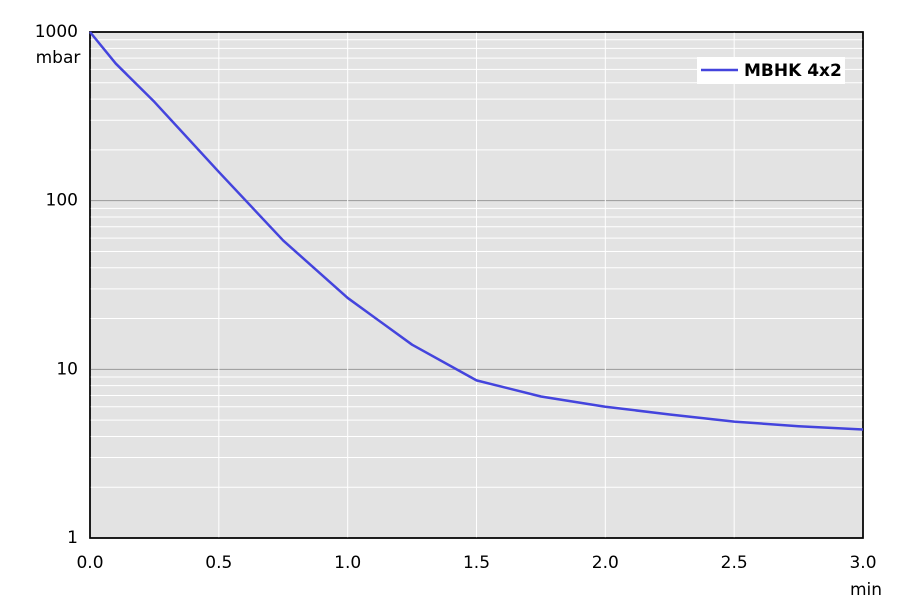 This screenshot has height=606, width=900. I want to click on x-tick-label: 0.5, so click(218, 563).